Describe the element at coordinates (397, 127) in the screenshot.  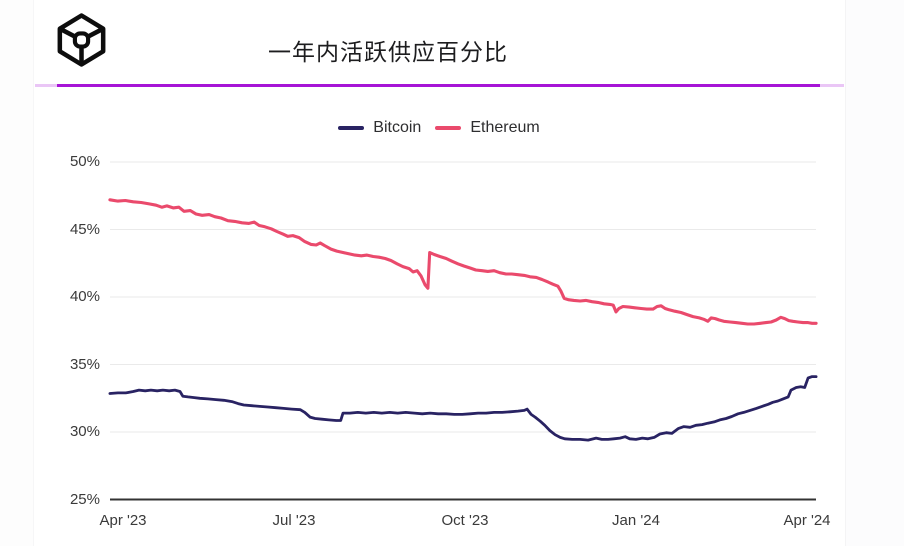
I see `legend-label-bitcoin: Bitcoin` at that location.